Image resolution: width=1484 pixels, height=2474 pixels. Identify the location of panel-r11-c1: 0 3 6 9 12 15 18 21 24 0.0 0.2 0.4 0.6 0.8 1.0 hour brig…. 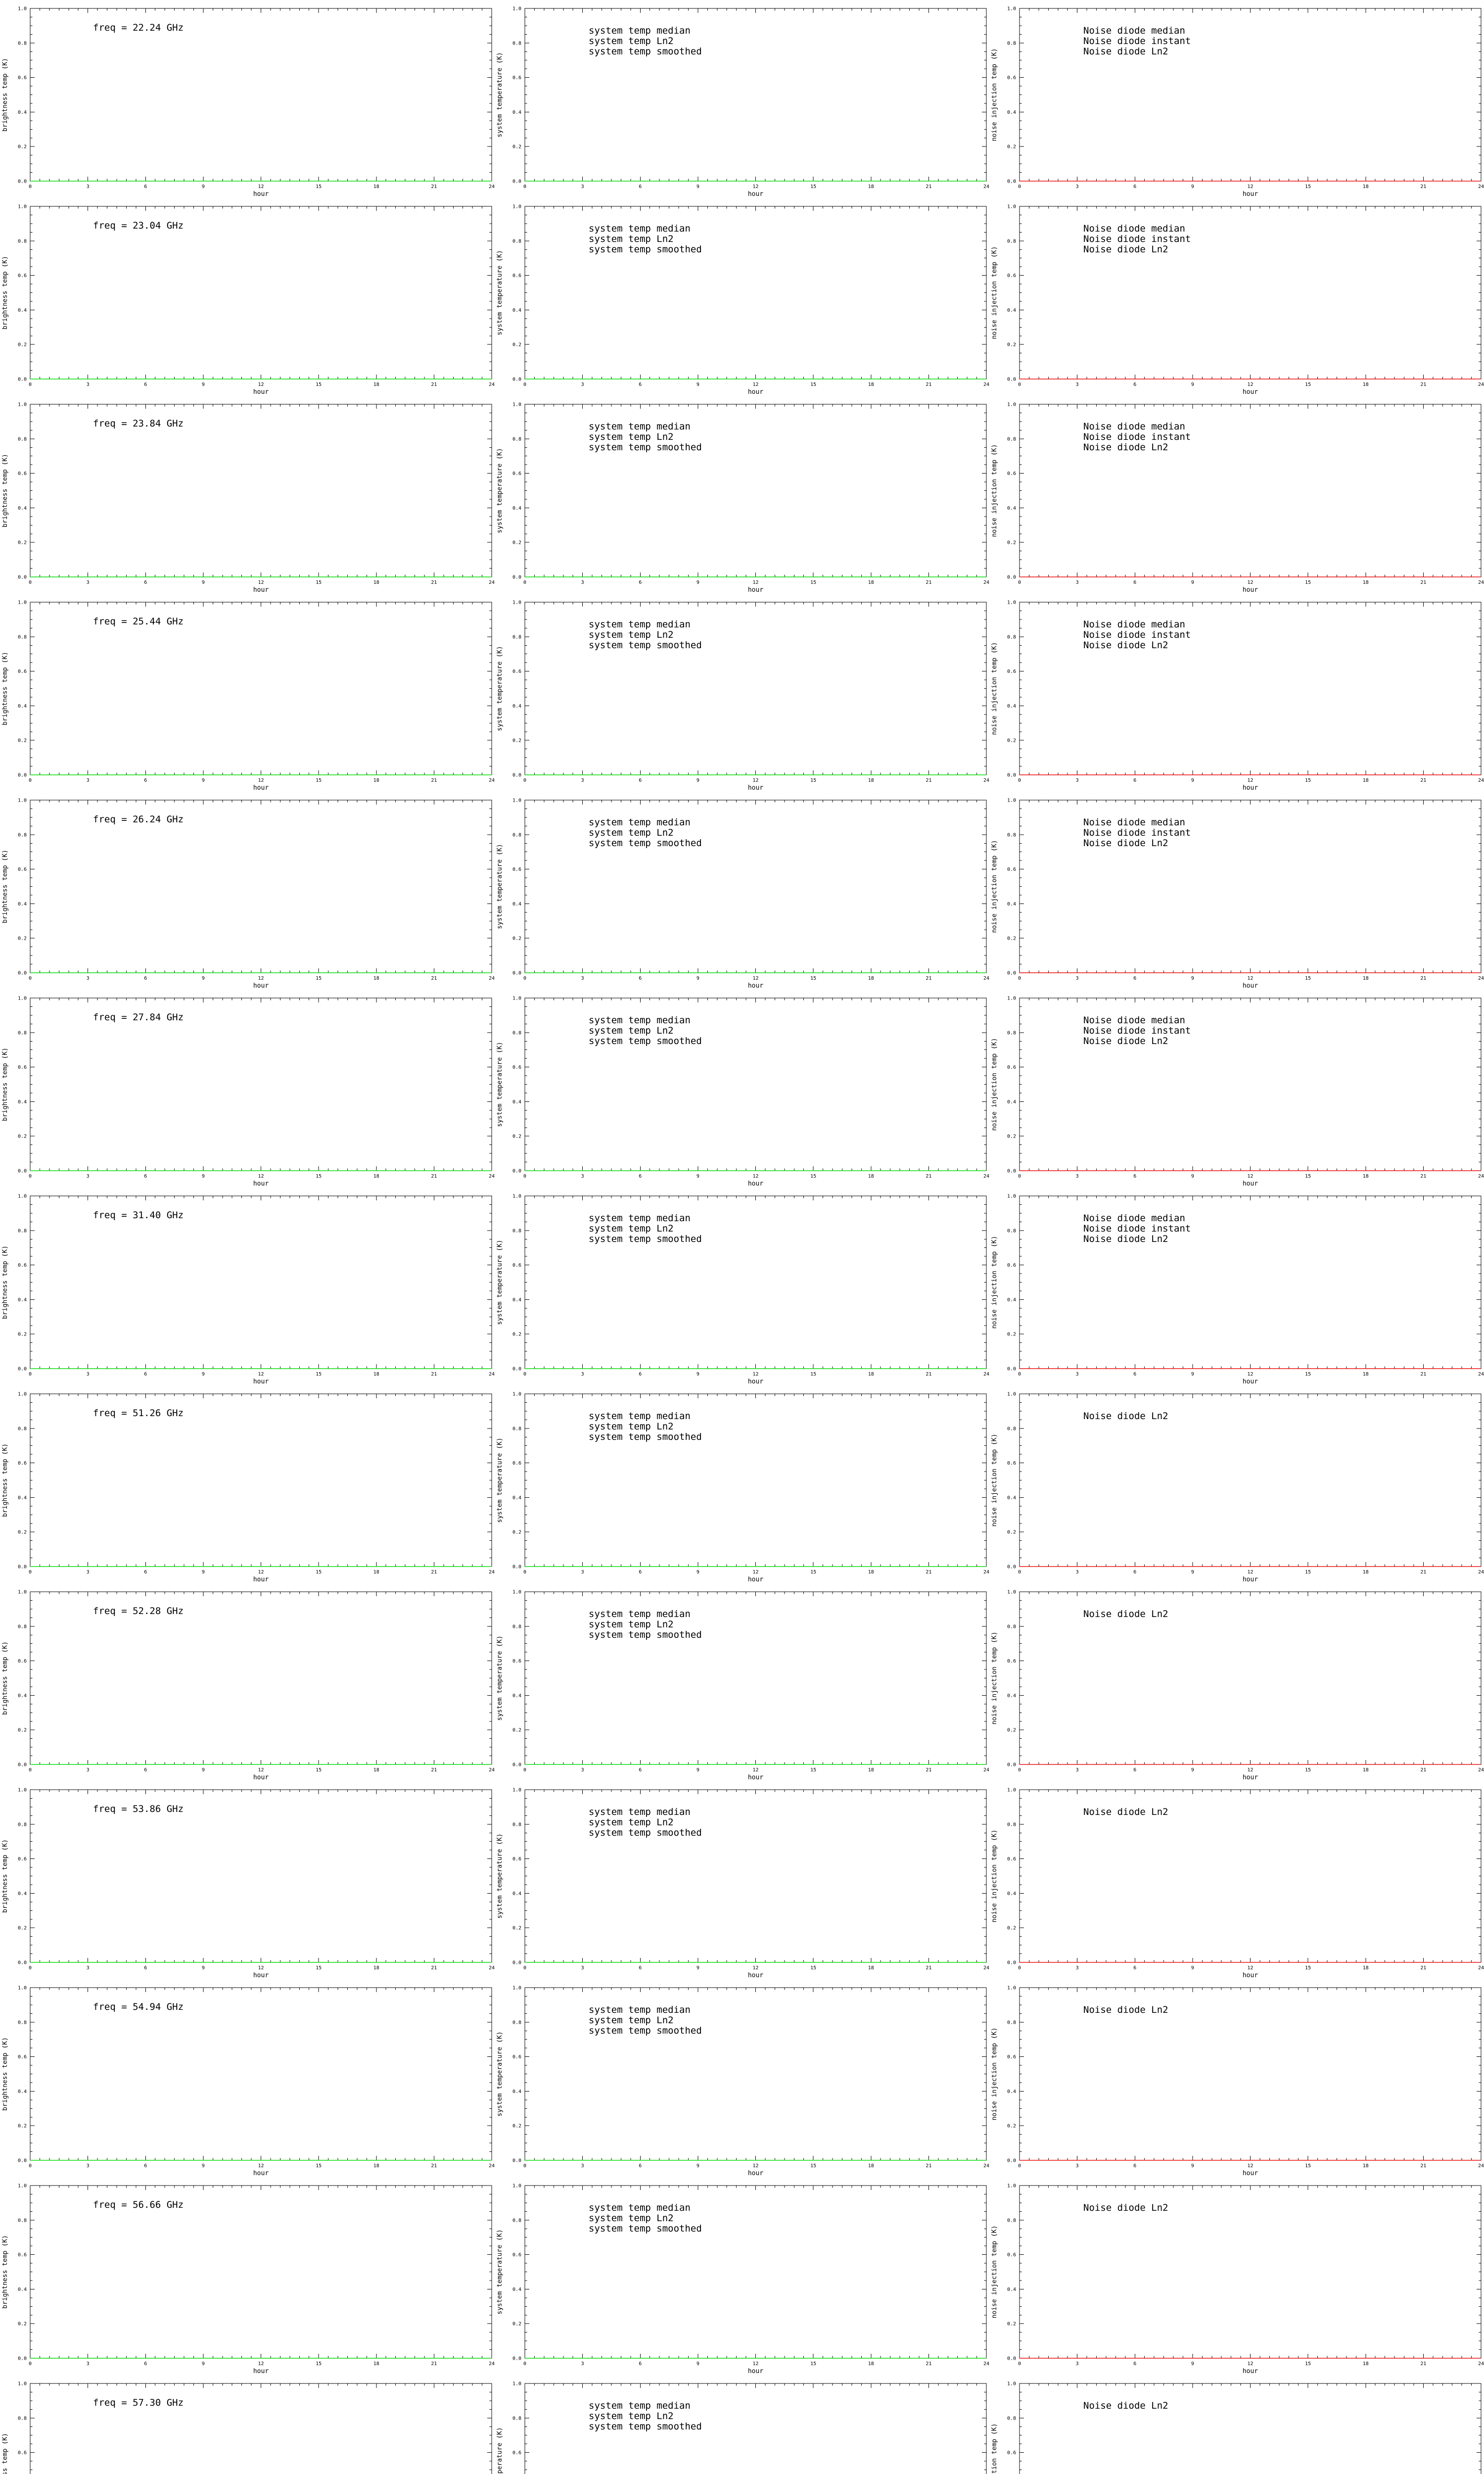
(247, 2079).